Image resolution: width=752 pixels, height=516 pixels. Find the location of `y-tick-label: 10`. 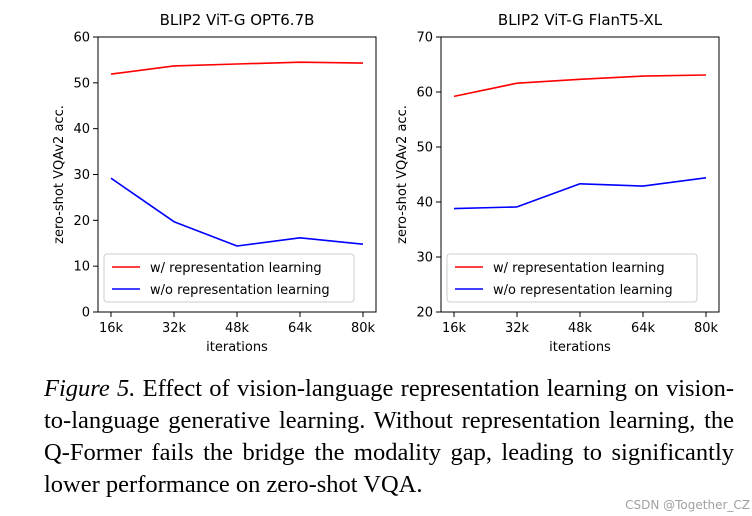

y-tick-label: 10 is located at coordinates (81, 267).